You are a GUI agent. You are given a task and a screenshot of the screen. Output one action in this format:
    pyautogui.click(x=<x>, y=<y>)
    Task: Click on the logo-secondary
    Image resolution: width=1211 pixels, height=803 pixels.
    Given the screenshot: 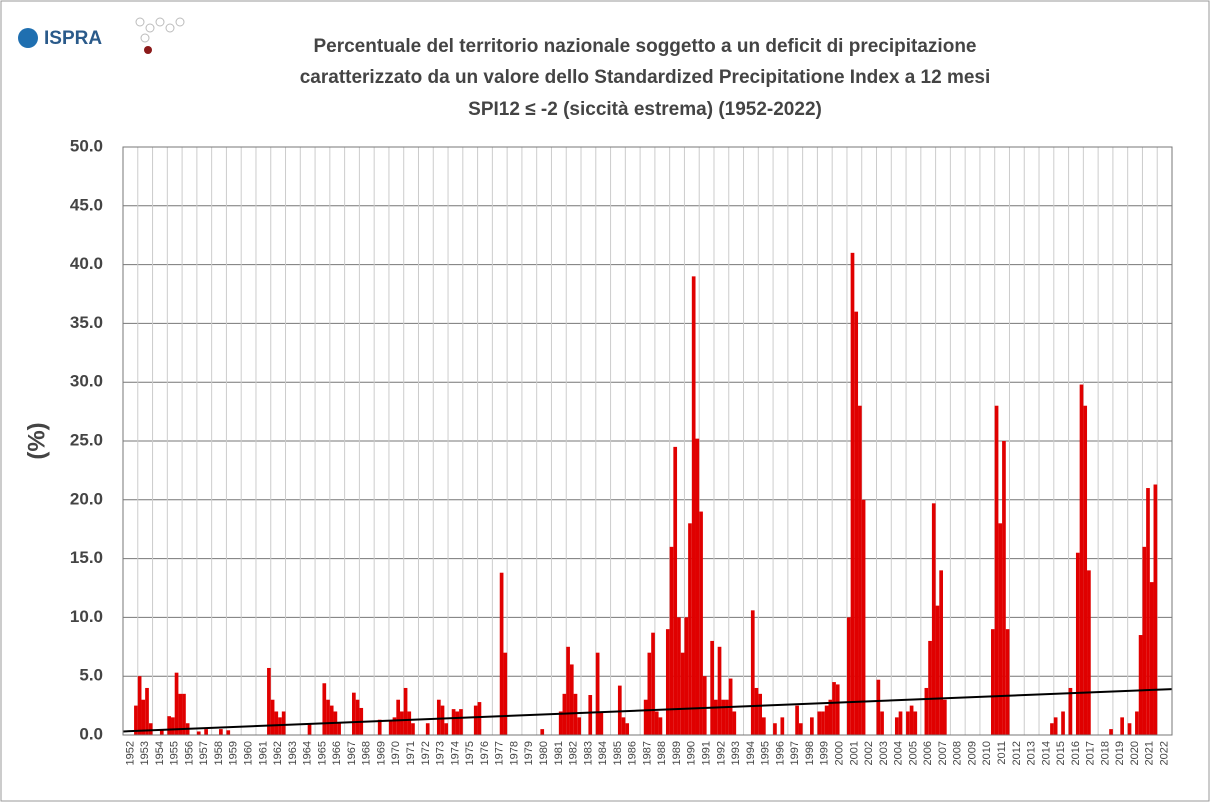 What is the action you would take?
    pyautogui.click(x=160, y=30)
    